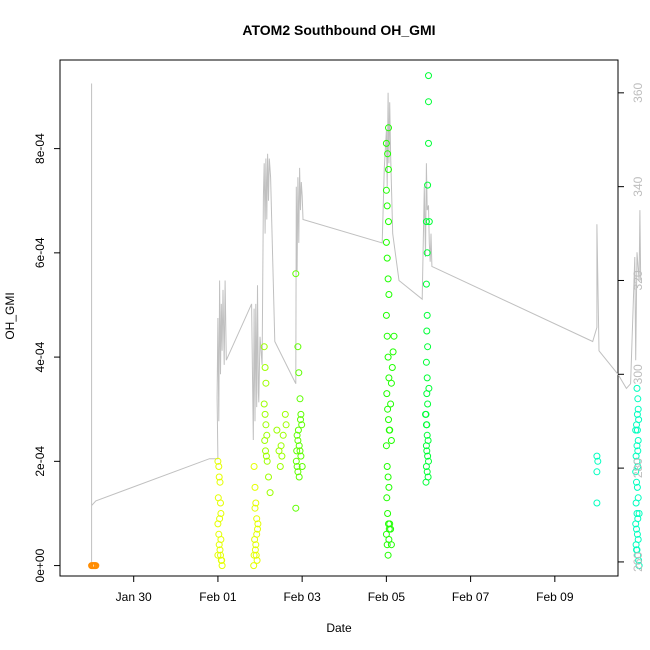 The width and height of the screenshot is (650, 650). Describe the element at coordinates (471, 597) in the screenshot. I see `x-tick-label: Feb 07` at that location.